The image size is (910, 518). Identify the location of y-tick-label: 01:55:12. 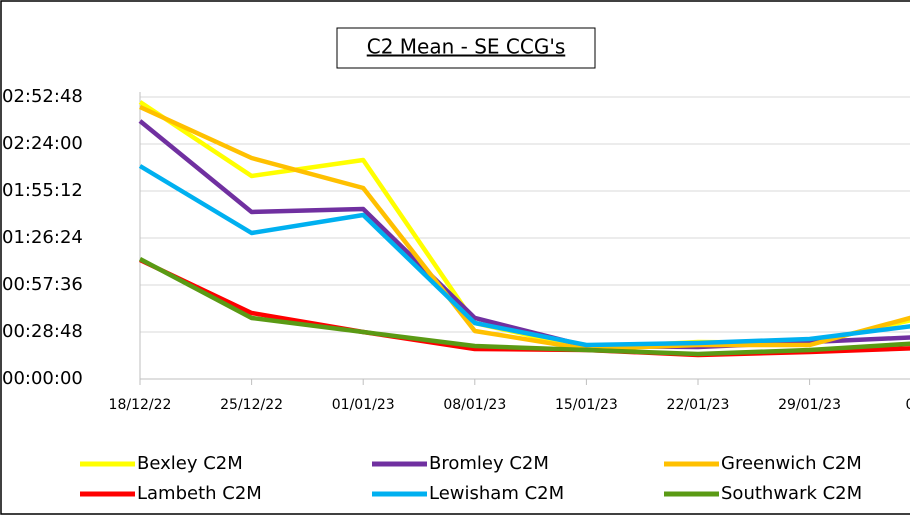
(42, 190).